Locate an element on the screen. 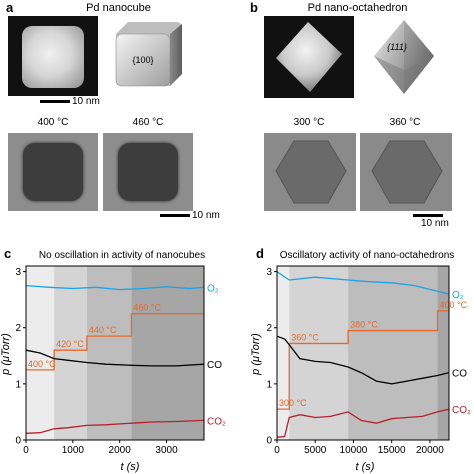 This screenshot has width=474, height=474. chart-d-temperature-label-2: 380 °C is located at coordinates (364, 325).